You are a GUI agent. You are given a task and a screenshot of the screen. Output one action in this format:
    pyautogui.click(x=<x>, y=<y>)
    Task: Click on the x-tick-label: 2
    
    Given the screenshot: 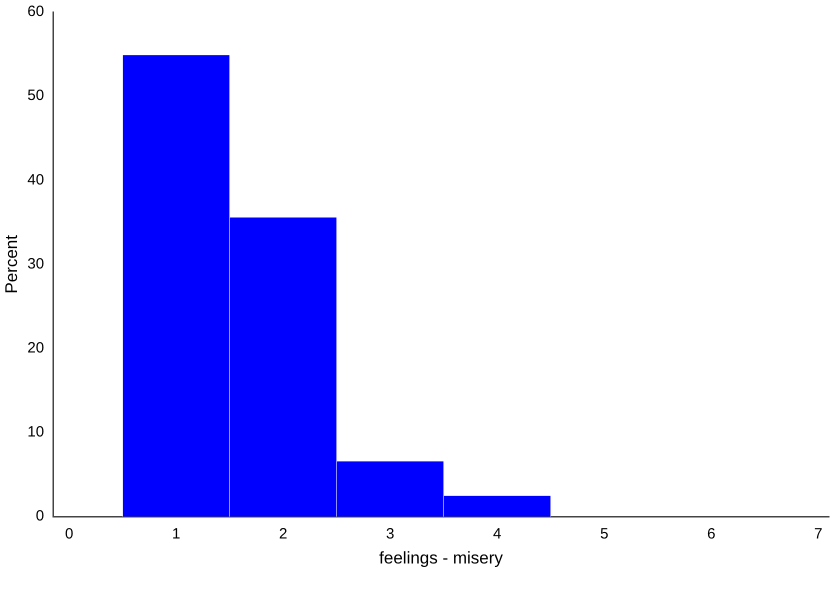 What is the action you would take?
    pyautogui.click(x=283, y=534)
    